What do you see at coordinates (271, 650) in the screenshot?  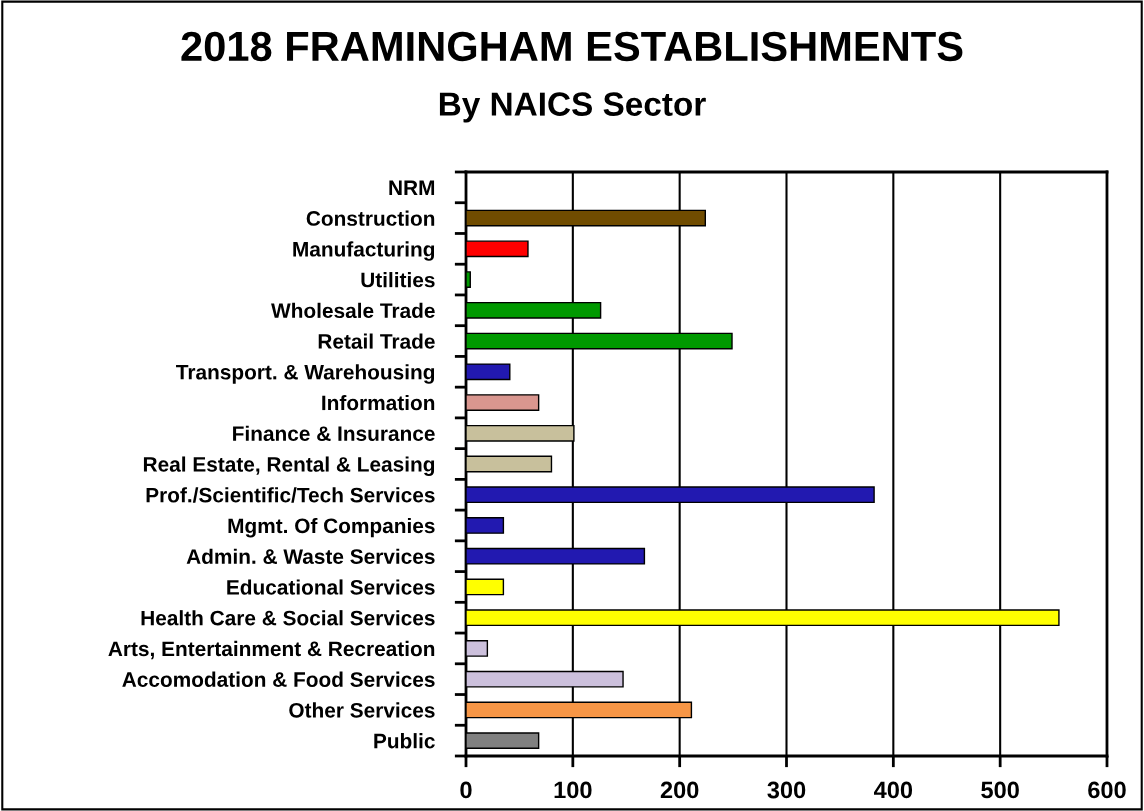 I see `y-tick-label: Arts, Entertainment & Recreation` at bounding box center [271, 650].